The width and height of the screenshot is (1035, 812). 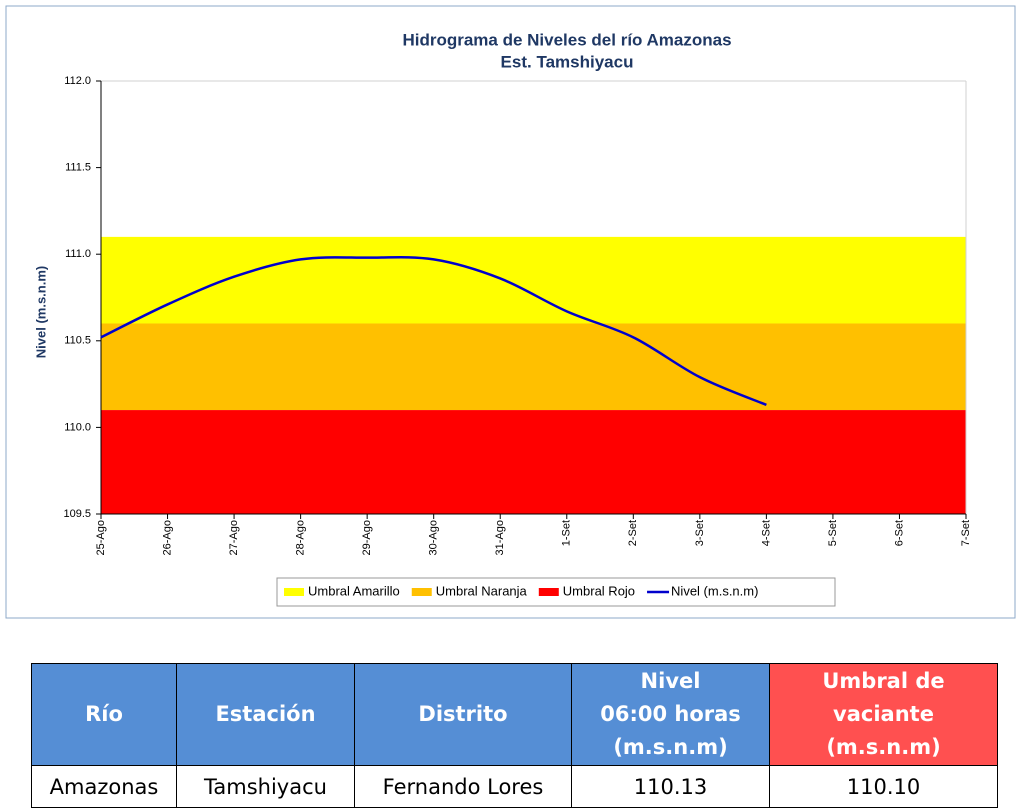 I want to click on x-tick-label: 4-Set, so click(x=766, y=533).